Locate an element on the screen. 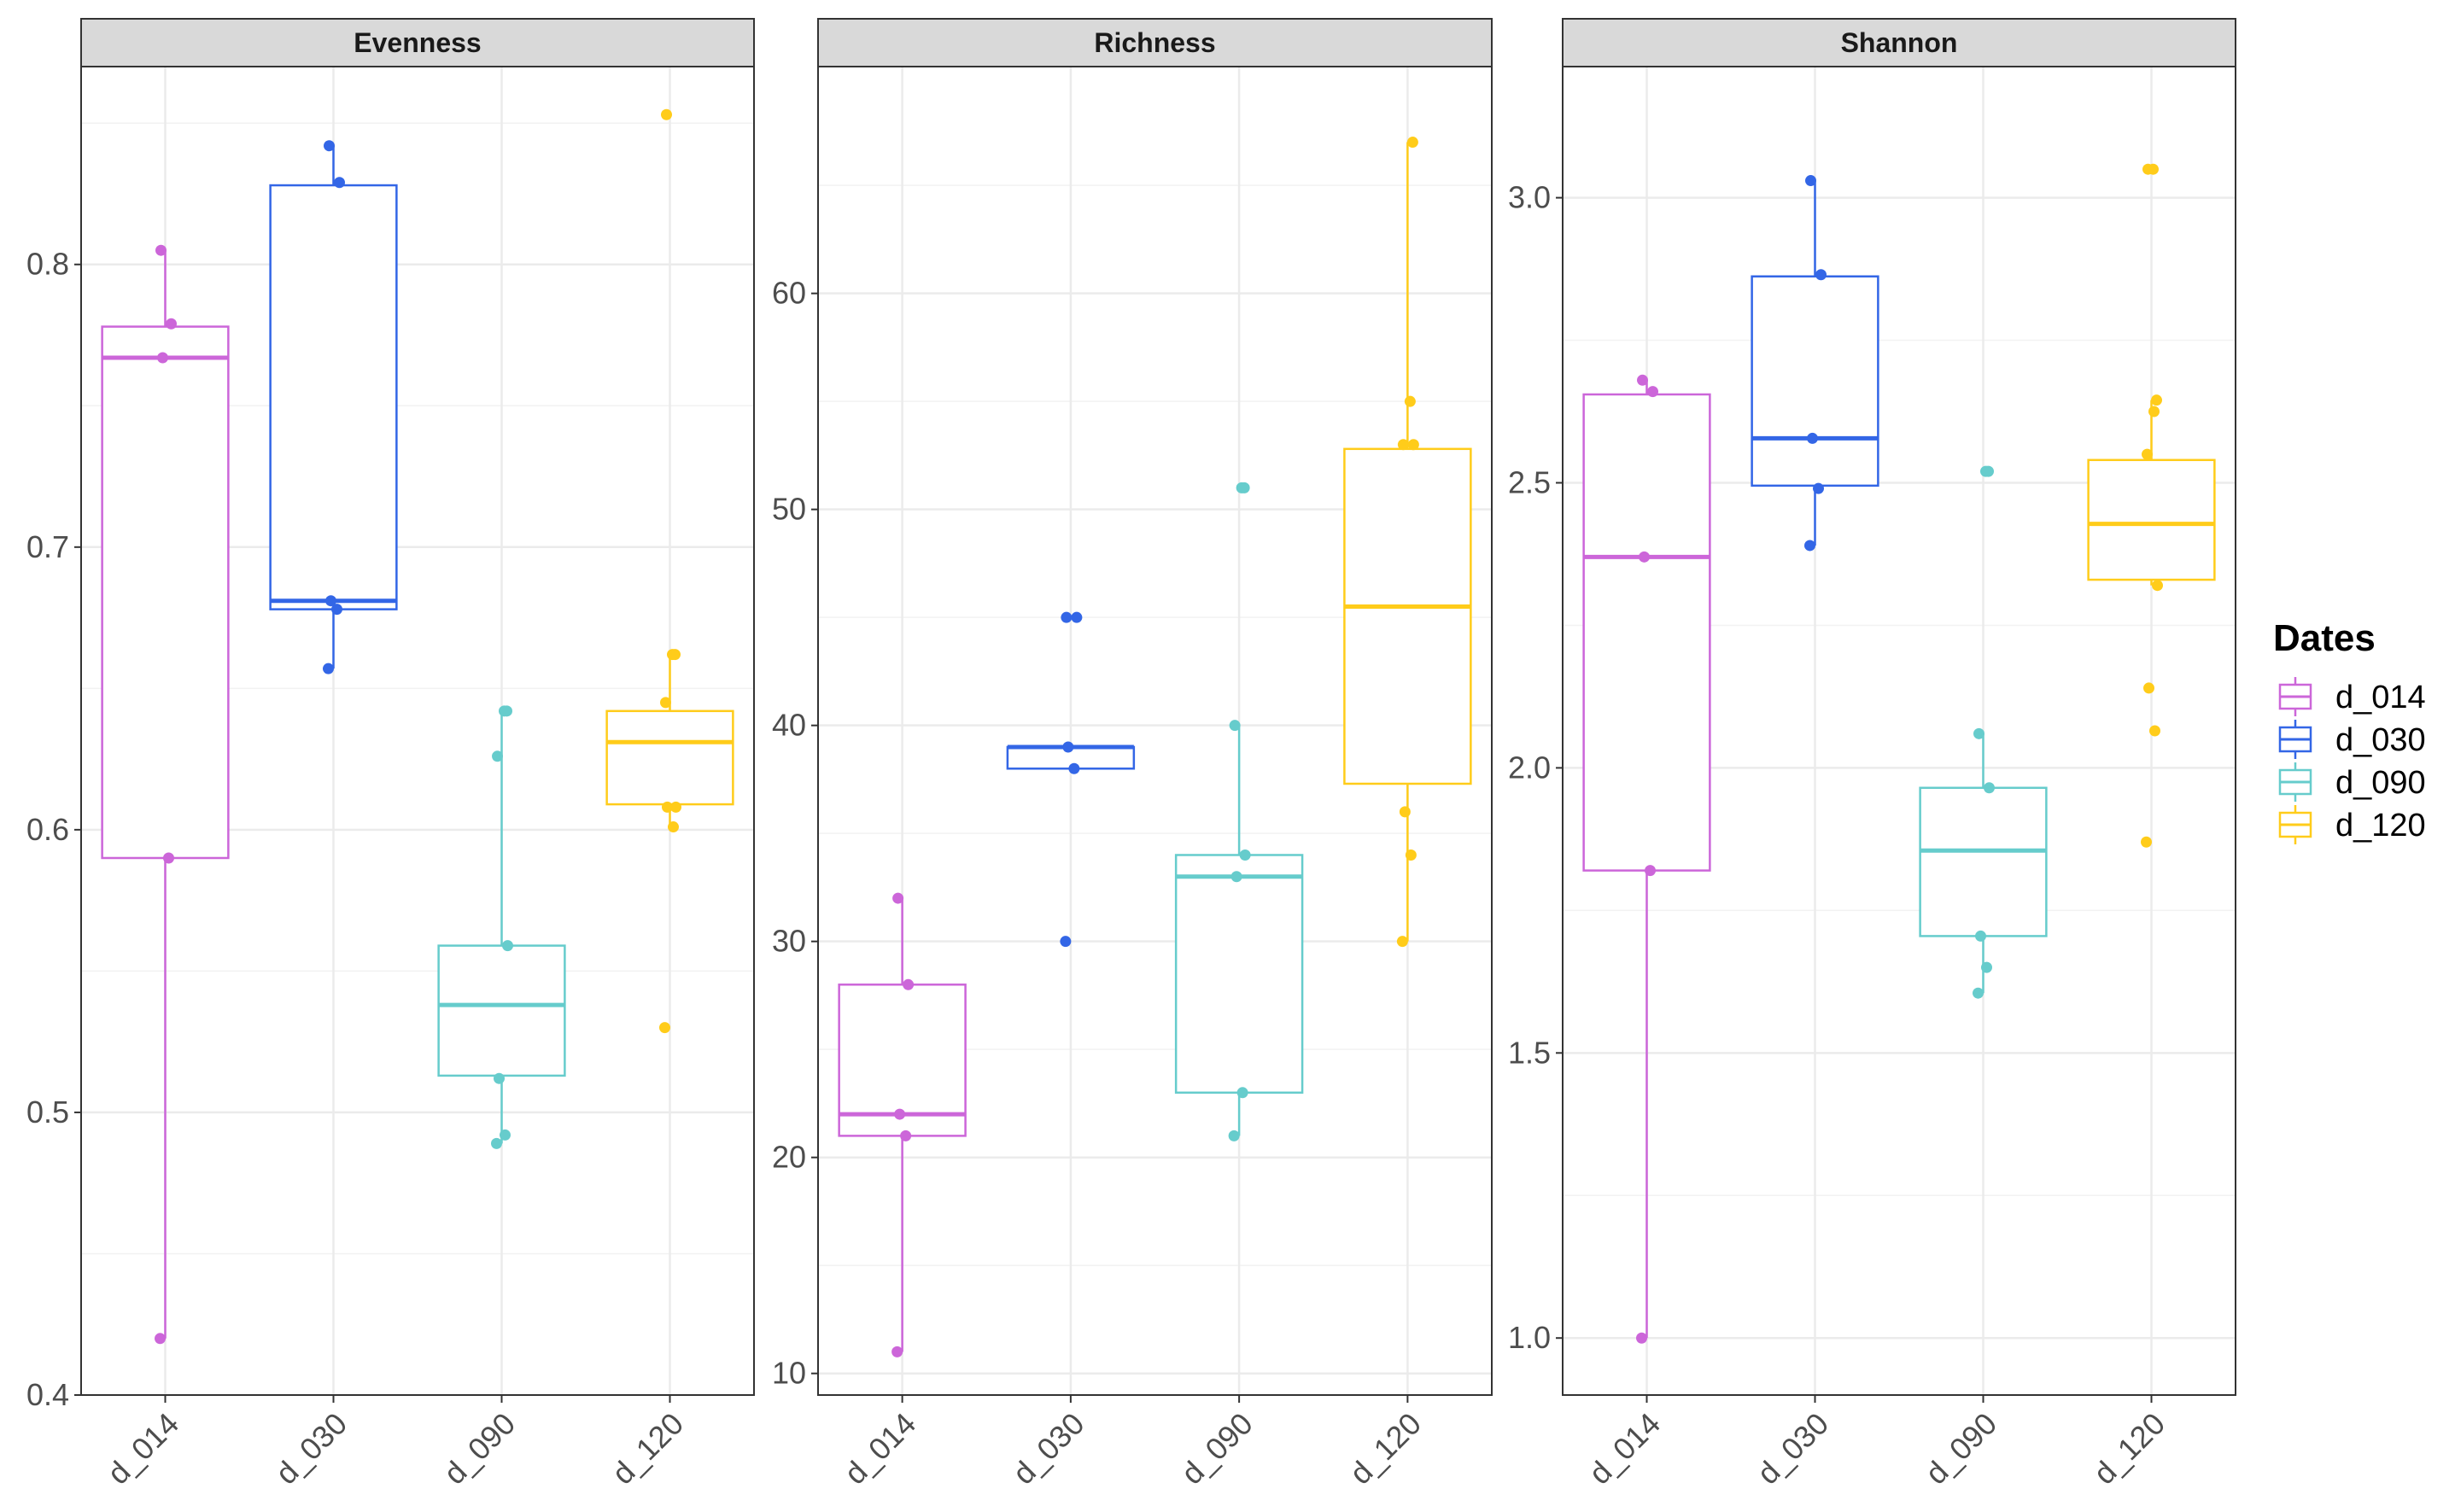 This screenshot has height=1512, width=2455. legend-label: d_090 is located at coordinates (2381, 783).